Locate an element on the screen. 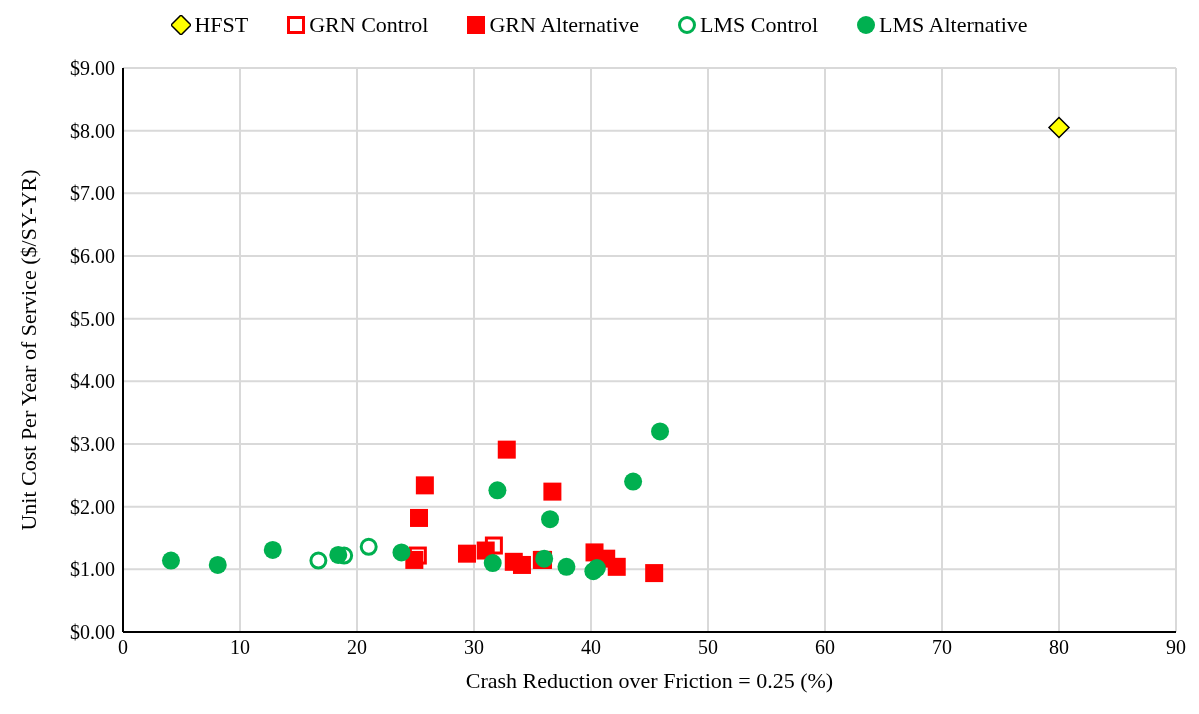  legend-label: HFST is located at coordinates (221, 25).